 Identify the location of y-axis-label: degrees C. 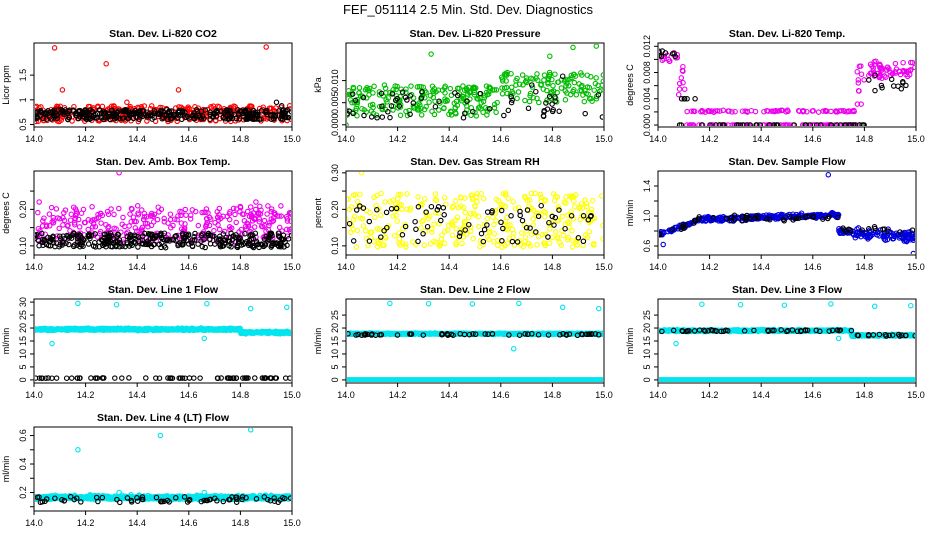
(630, 85).